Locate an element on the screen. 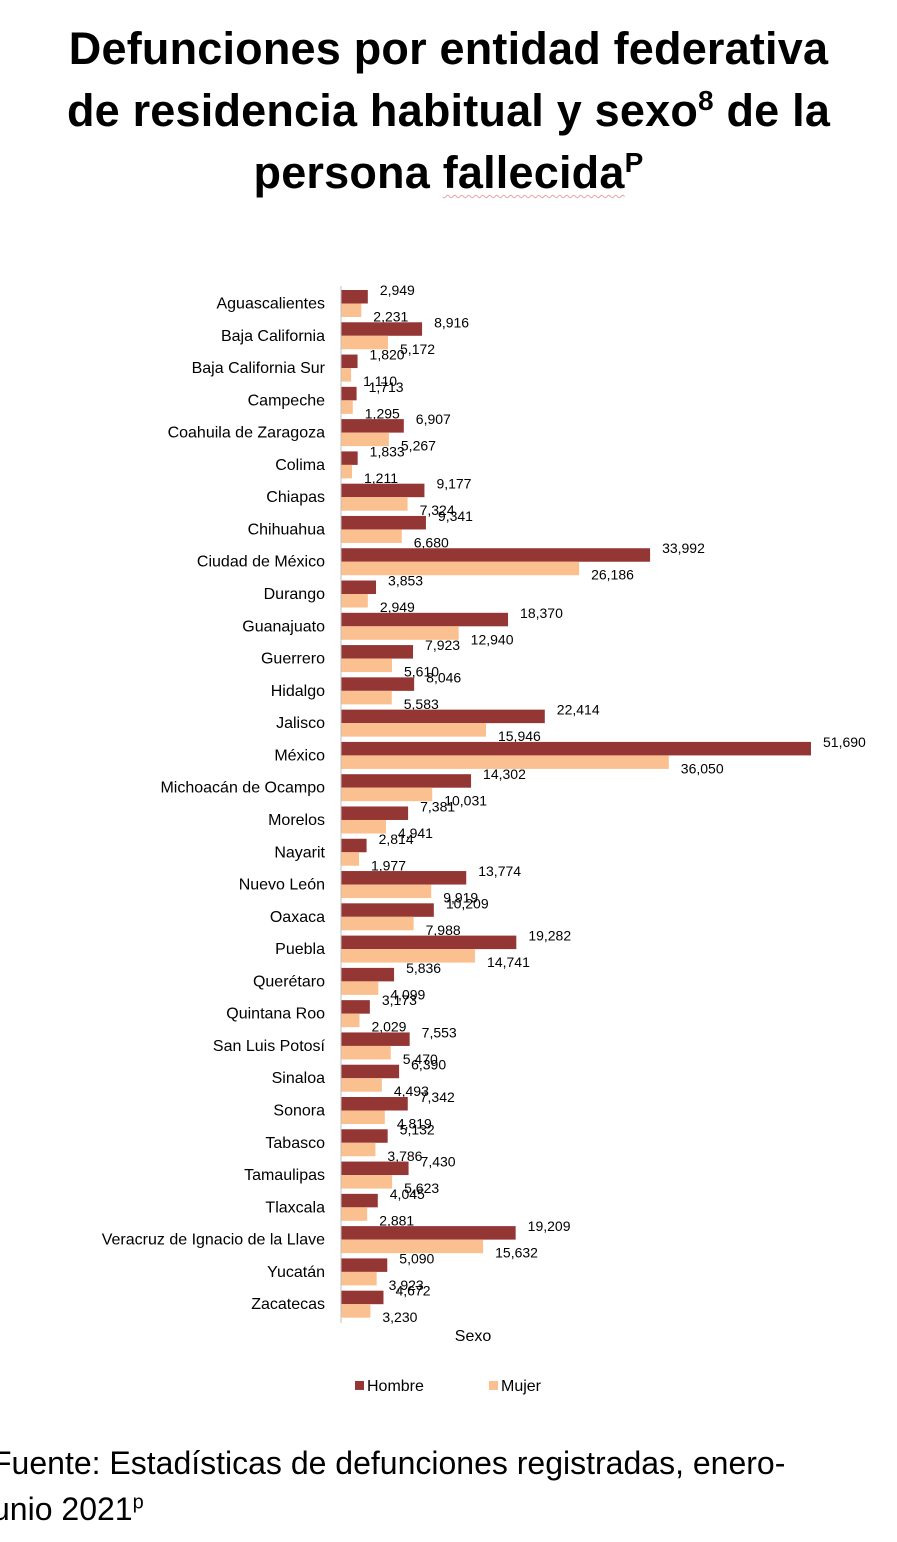  category-label-yucatan: Yucatán is located at coordinates (296, 1272).